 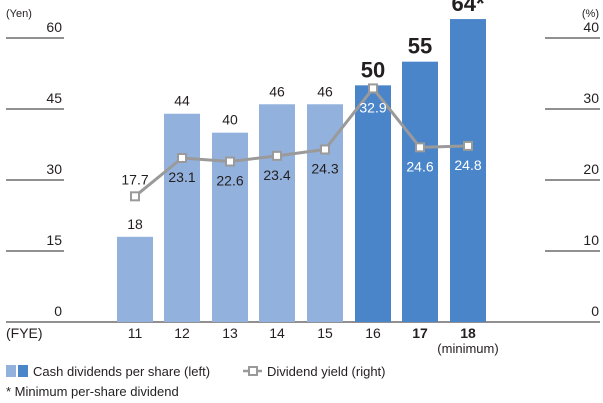 I want to click on yield-value-label: 22.6, so click(x=229, y=181).